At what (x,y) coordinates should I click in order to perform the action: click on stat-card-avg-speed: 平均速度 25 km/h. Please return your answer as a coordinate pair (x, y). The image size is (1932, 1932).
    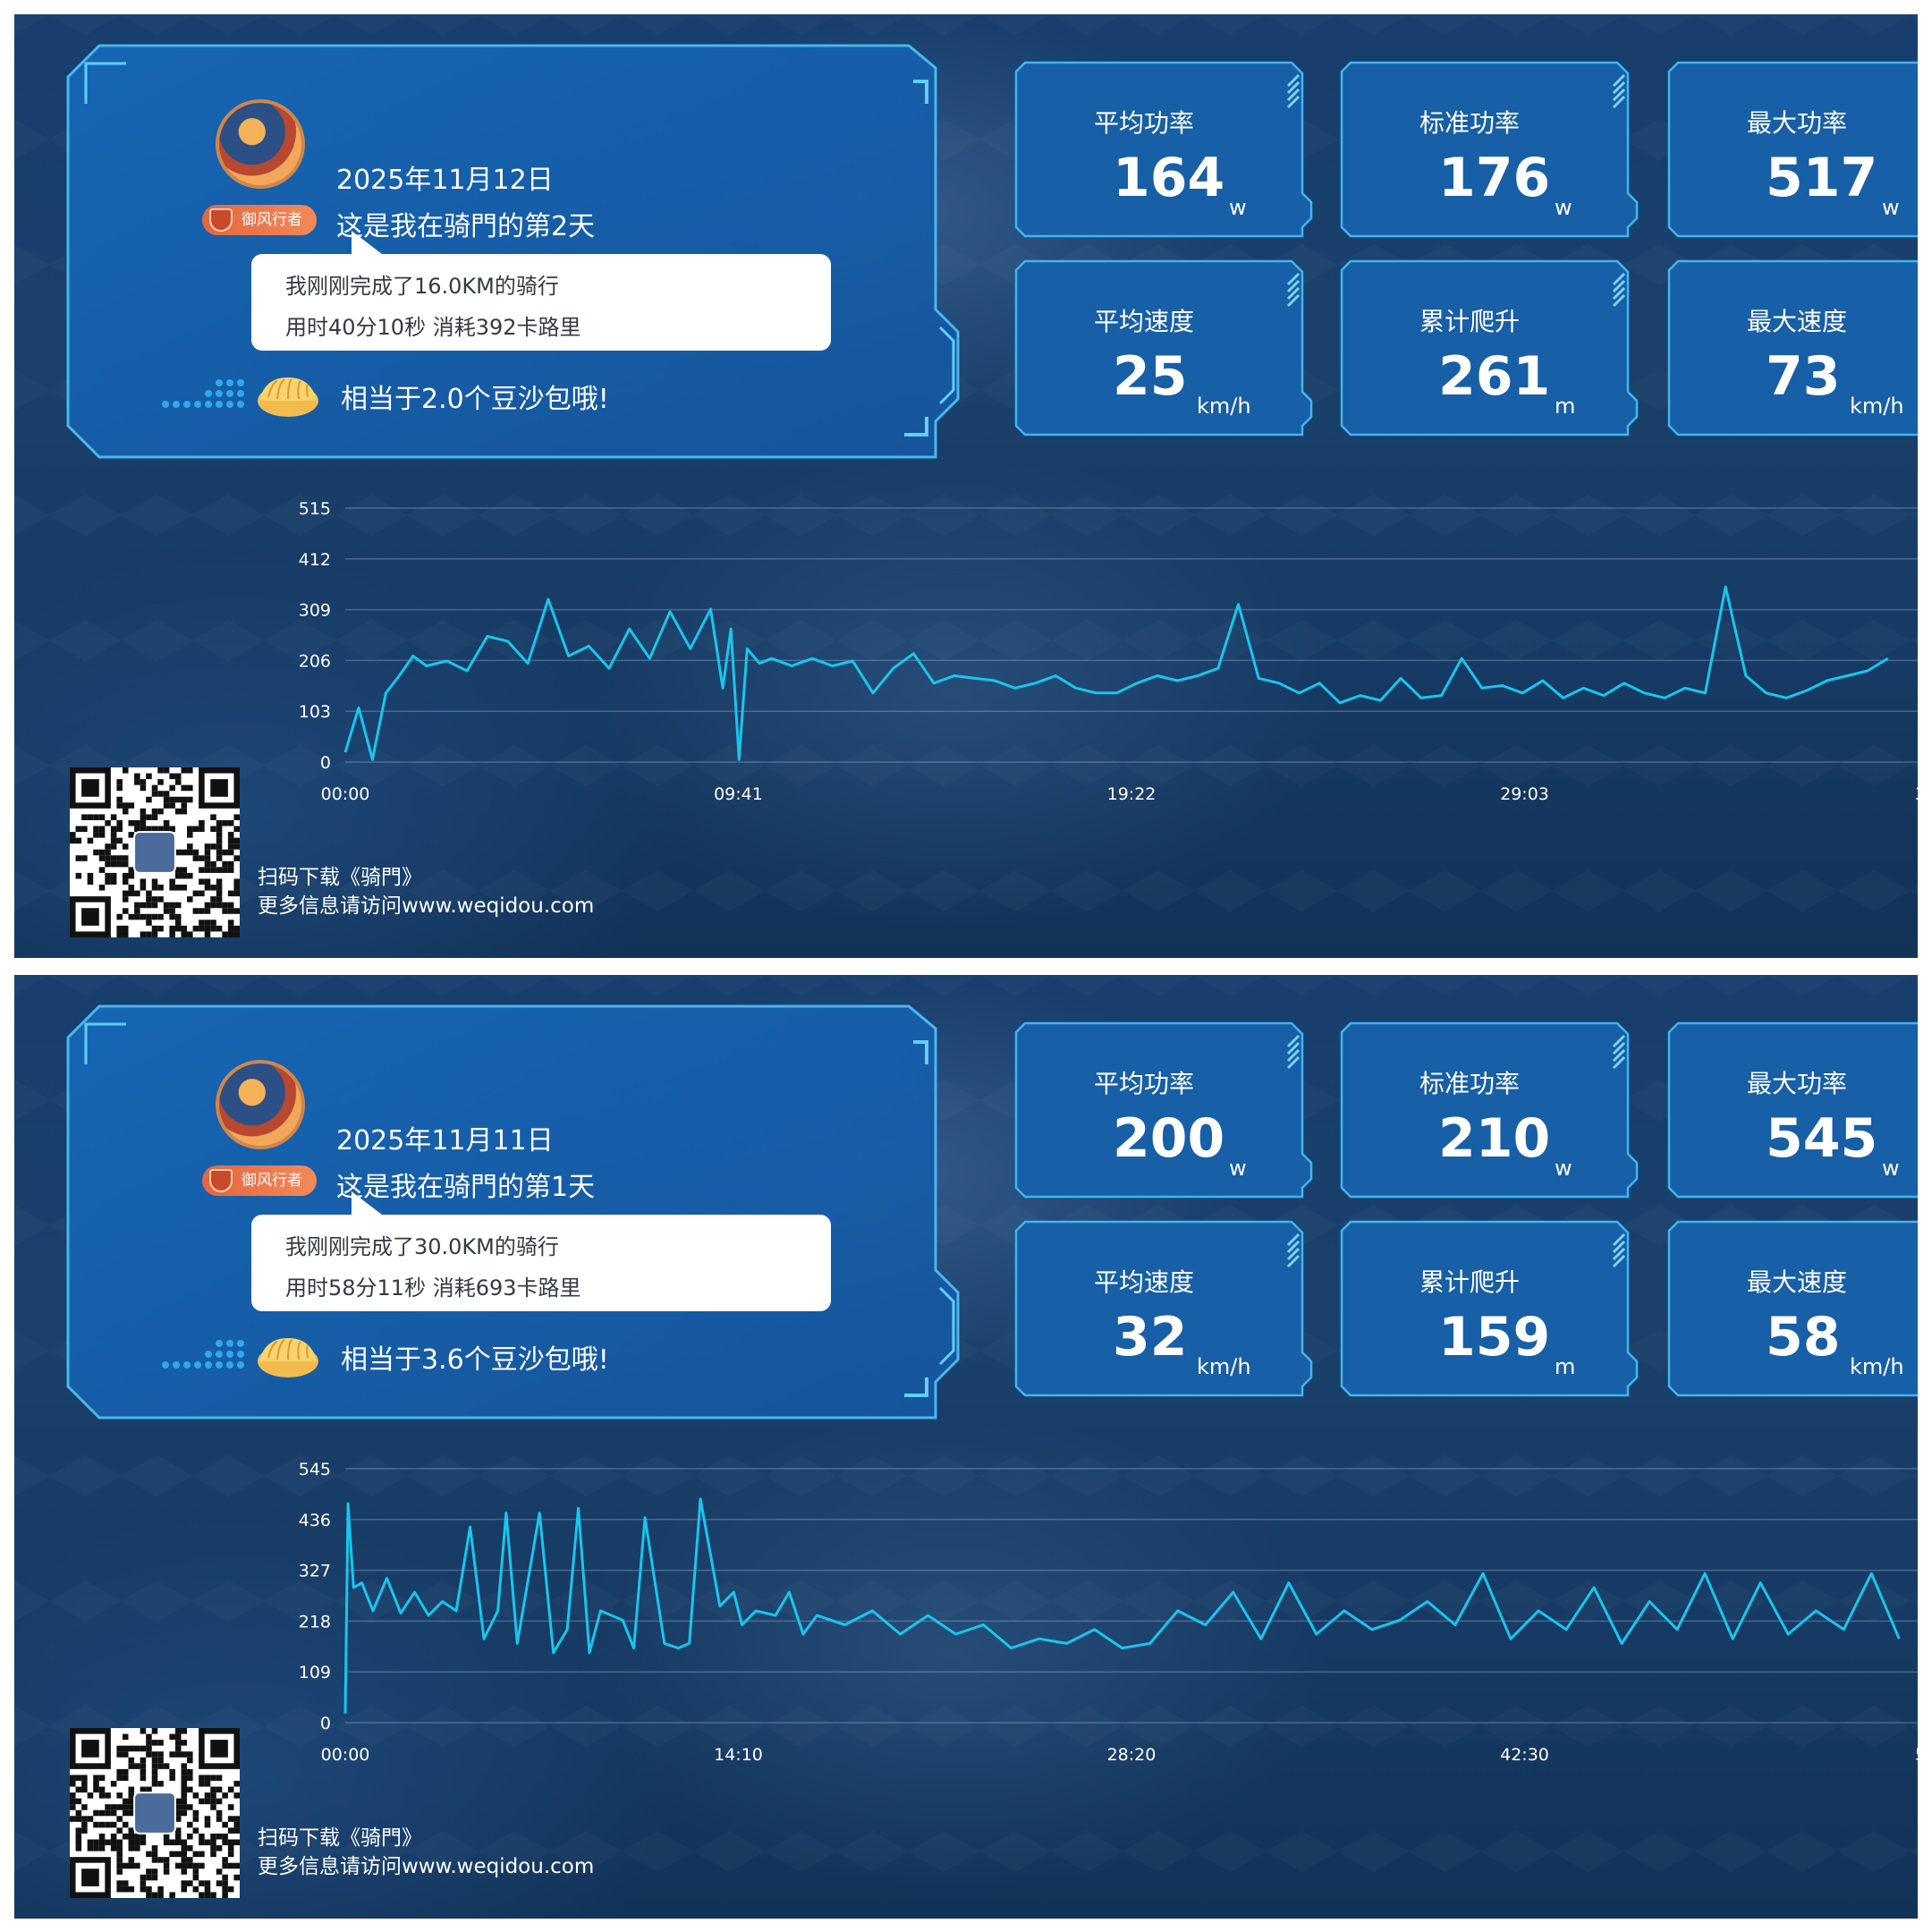
    Looking at the image, I should click on (1164, 349).